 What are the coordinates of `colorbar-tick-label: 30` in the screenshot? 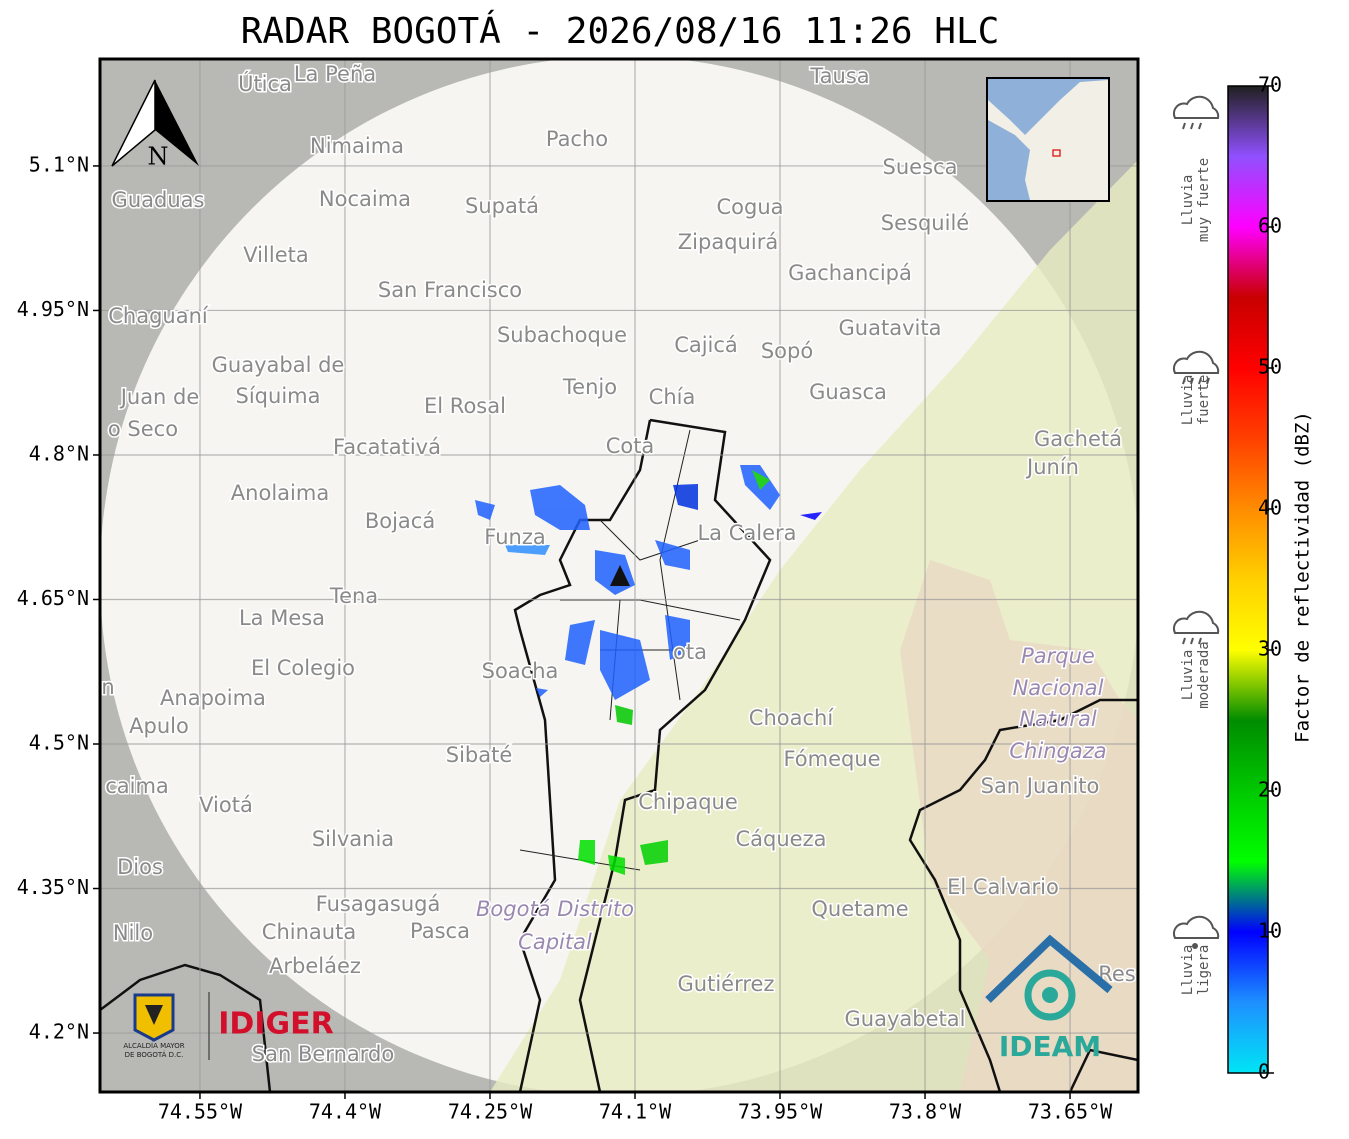 It's located at (1270, 649).